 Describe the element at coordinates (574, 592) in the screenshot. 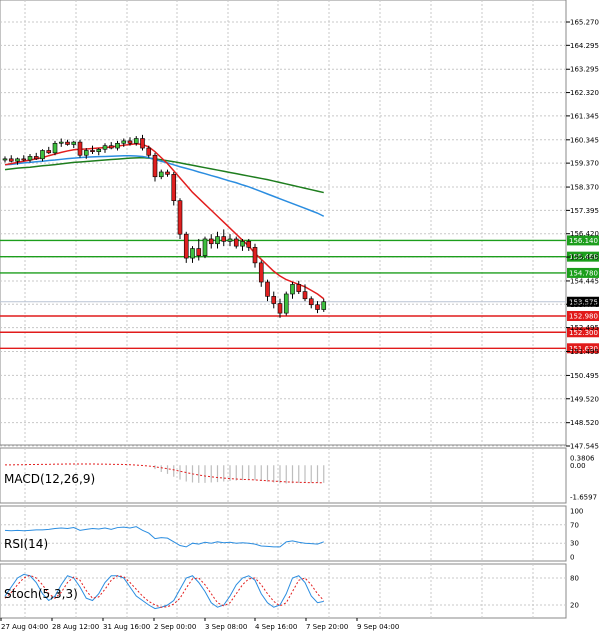

I see `stoch-axis: 80 20` at that location.